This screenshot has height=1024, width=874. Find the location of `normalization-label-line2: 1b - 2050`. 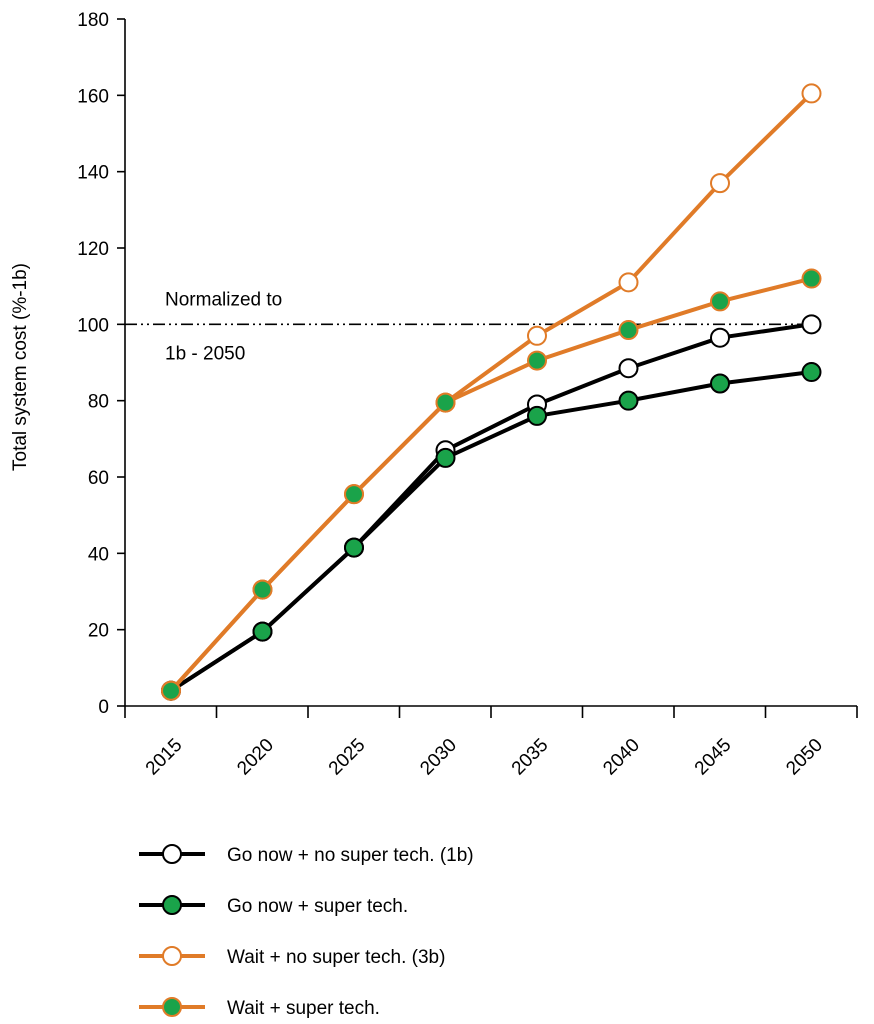

normalization-label-line2: 1b - 2050 is located at coordinates (205, 353).